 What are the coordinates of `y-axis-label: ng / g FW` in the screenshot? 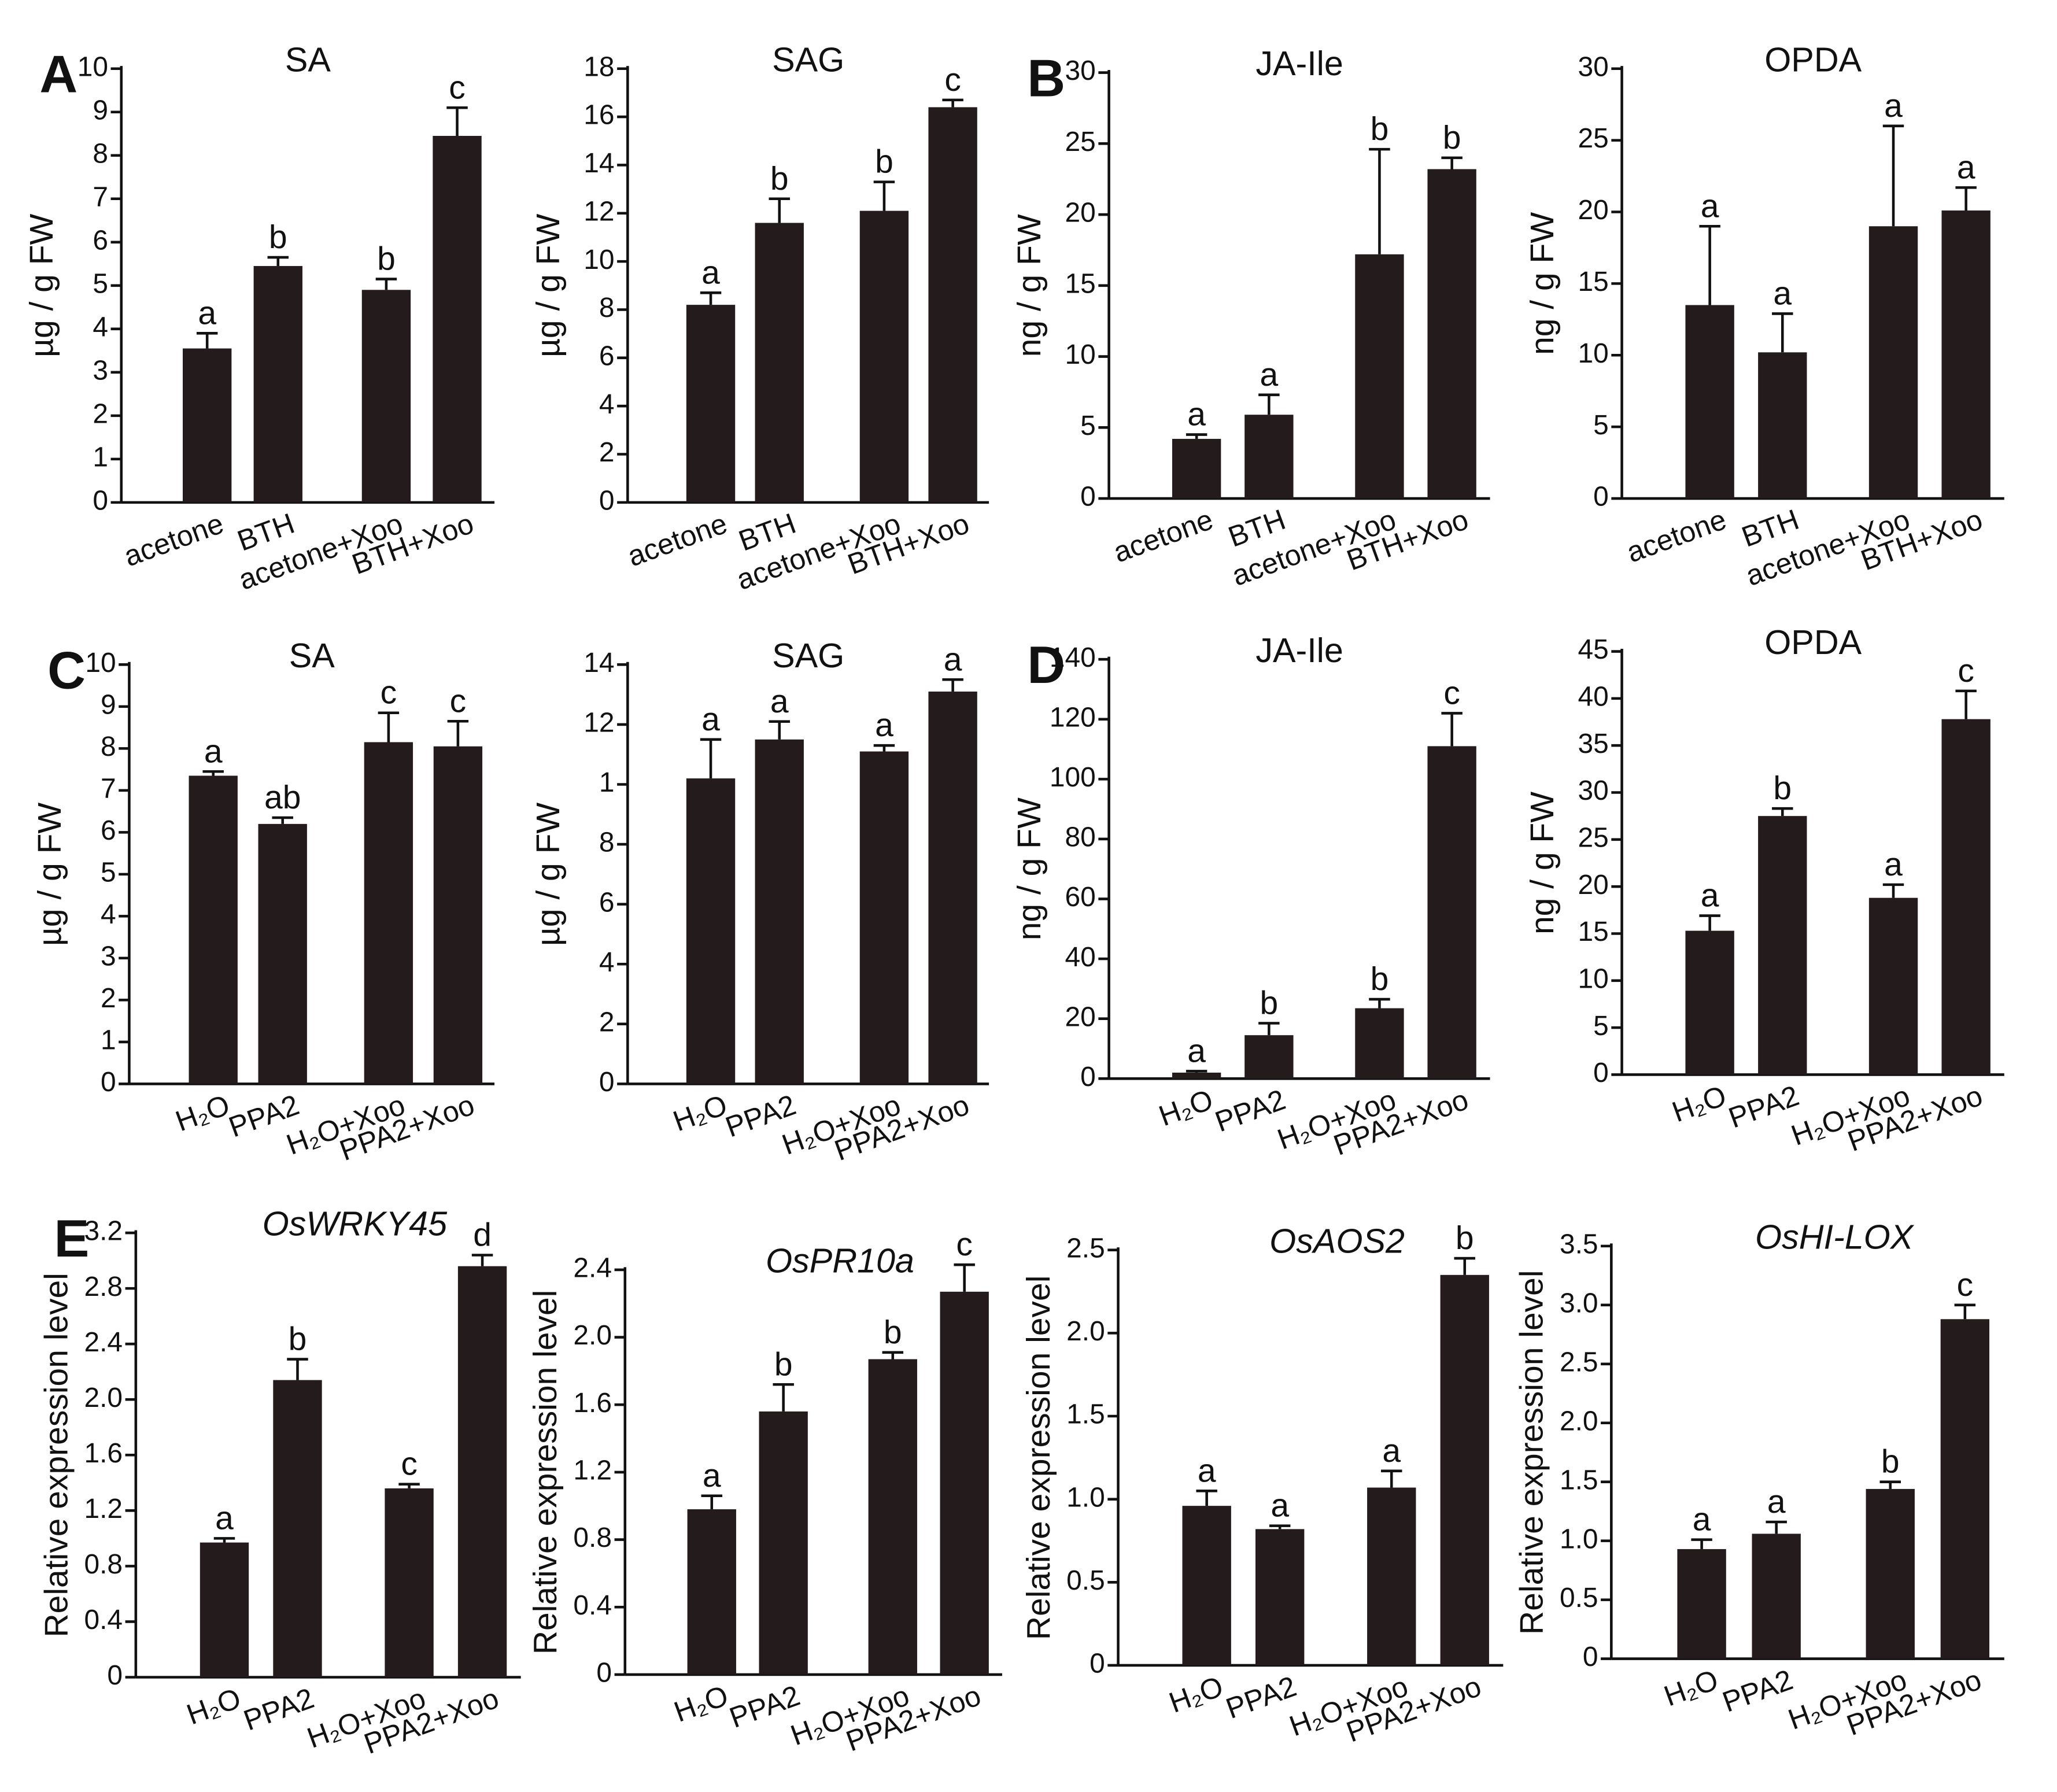 It's located at (1029, 868).